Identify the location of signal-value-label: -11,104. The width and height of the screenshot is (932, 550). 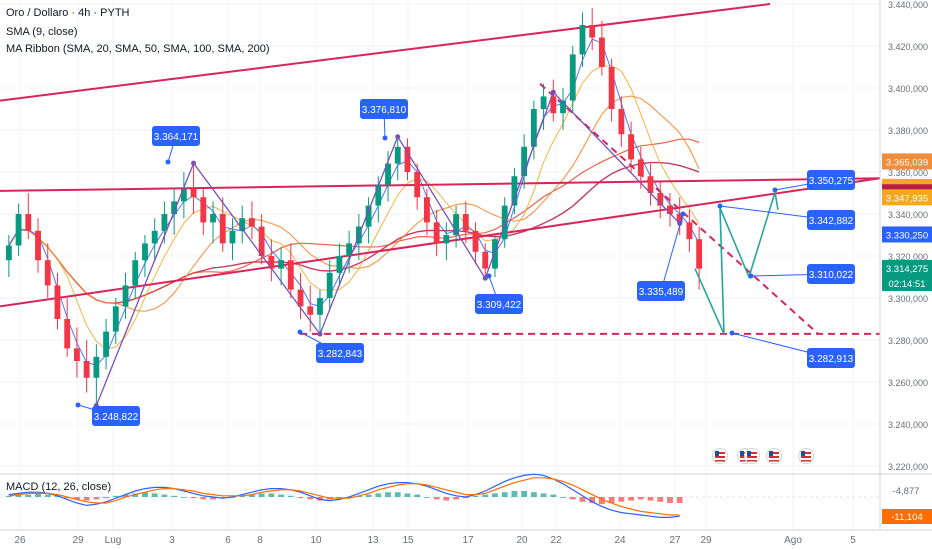
(907, 517).